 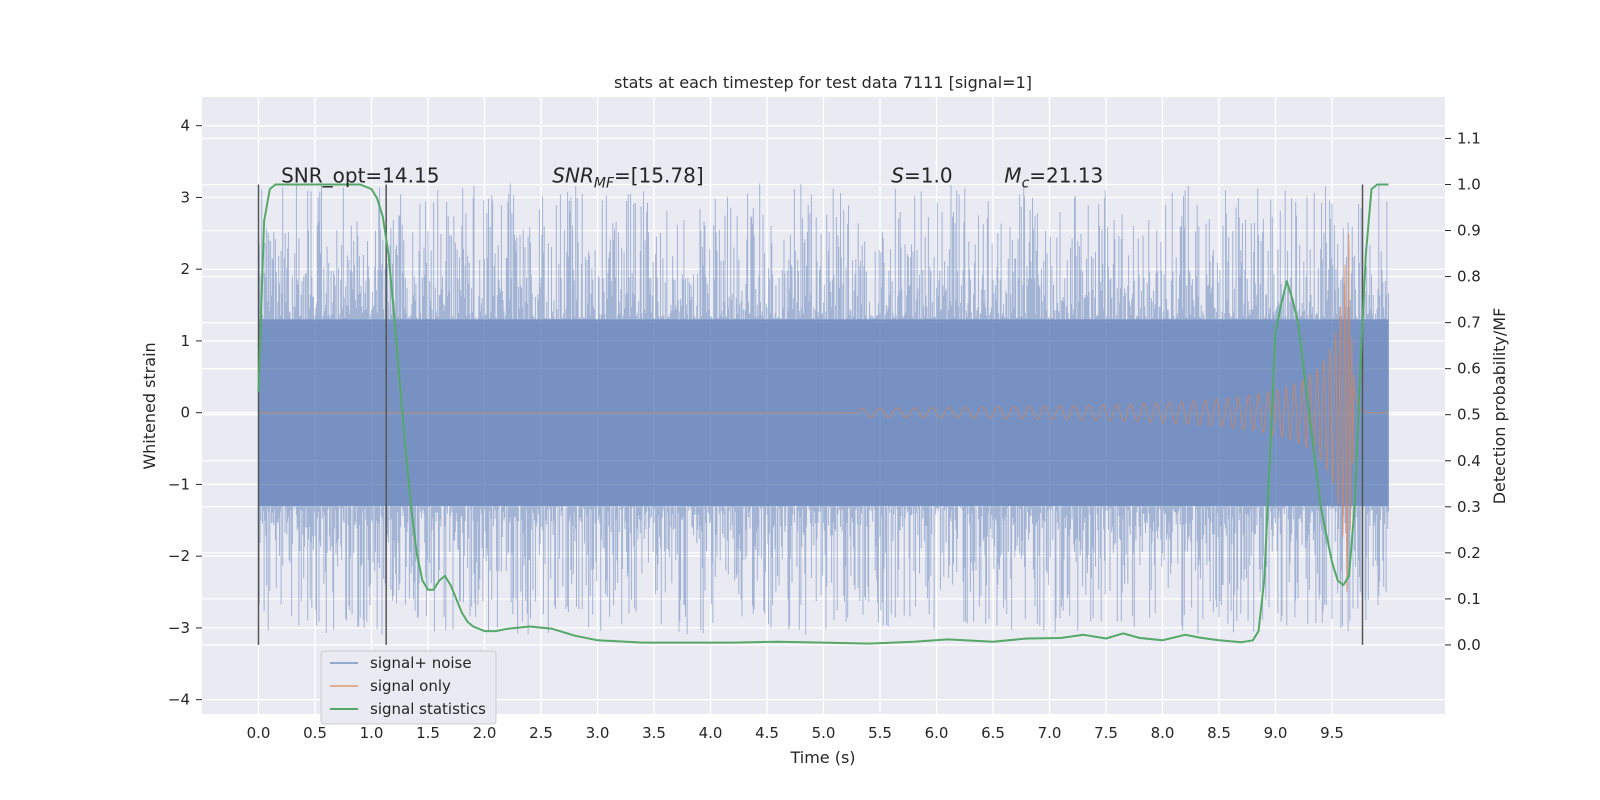 I want to click on x-tick-label: 8.0, so click(x=1163, y=733).